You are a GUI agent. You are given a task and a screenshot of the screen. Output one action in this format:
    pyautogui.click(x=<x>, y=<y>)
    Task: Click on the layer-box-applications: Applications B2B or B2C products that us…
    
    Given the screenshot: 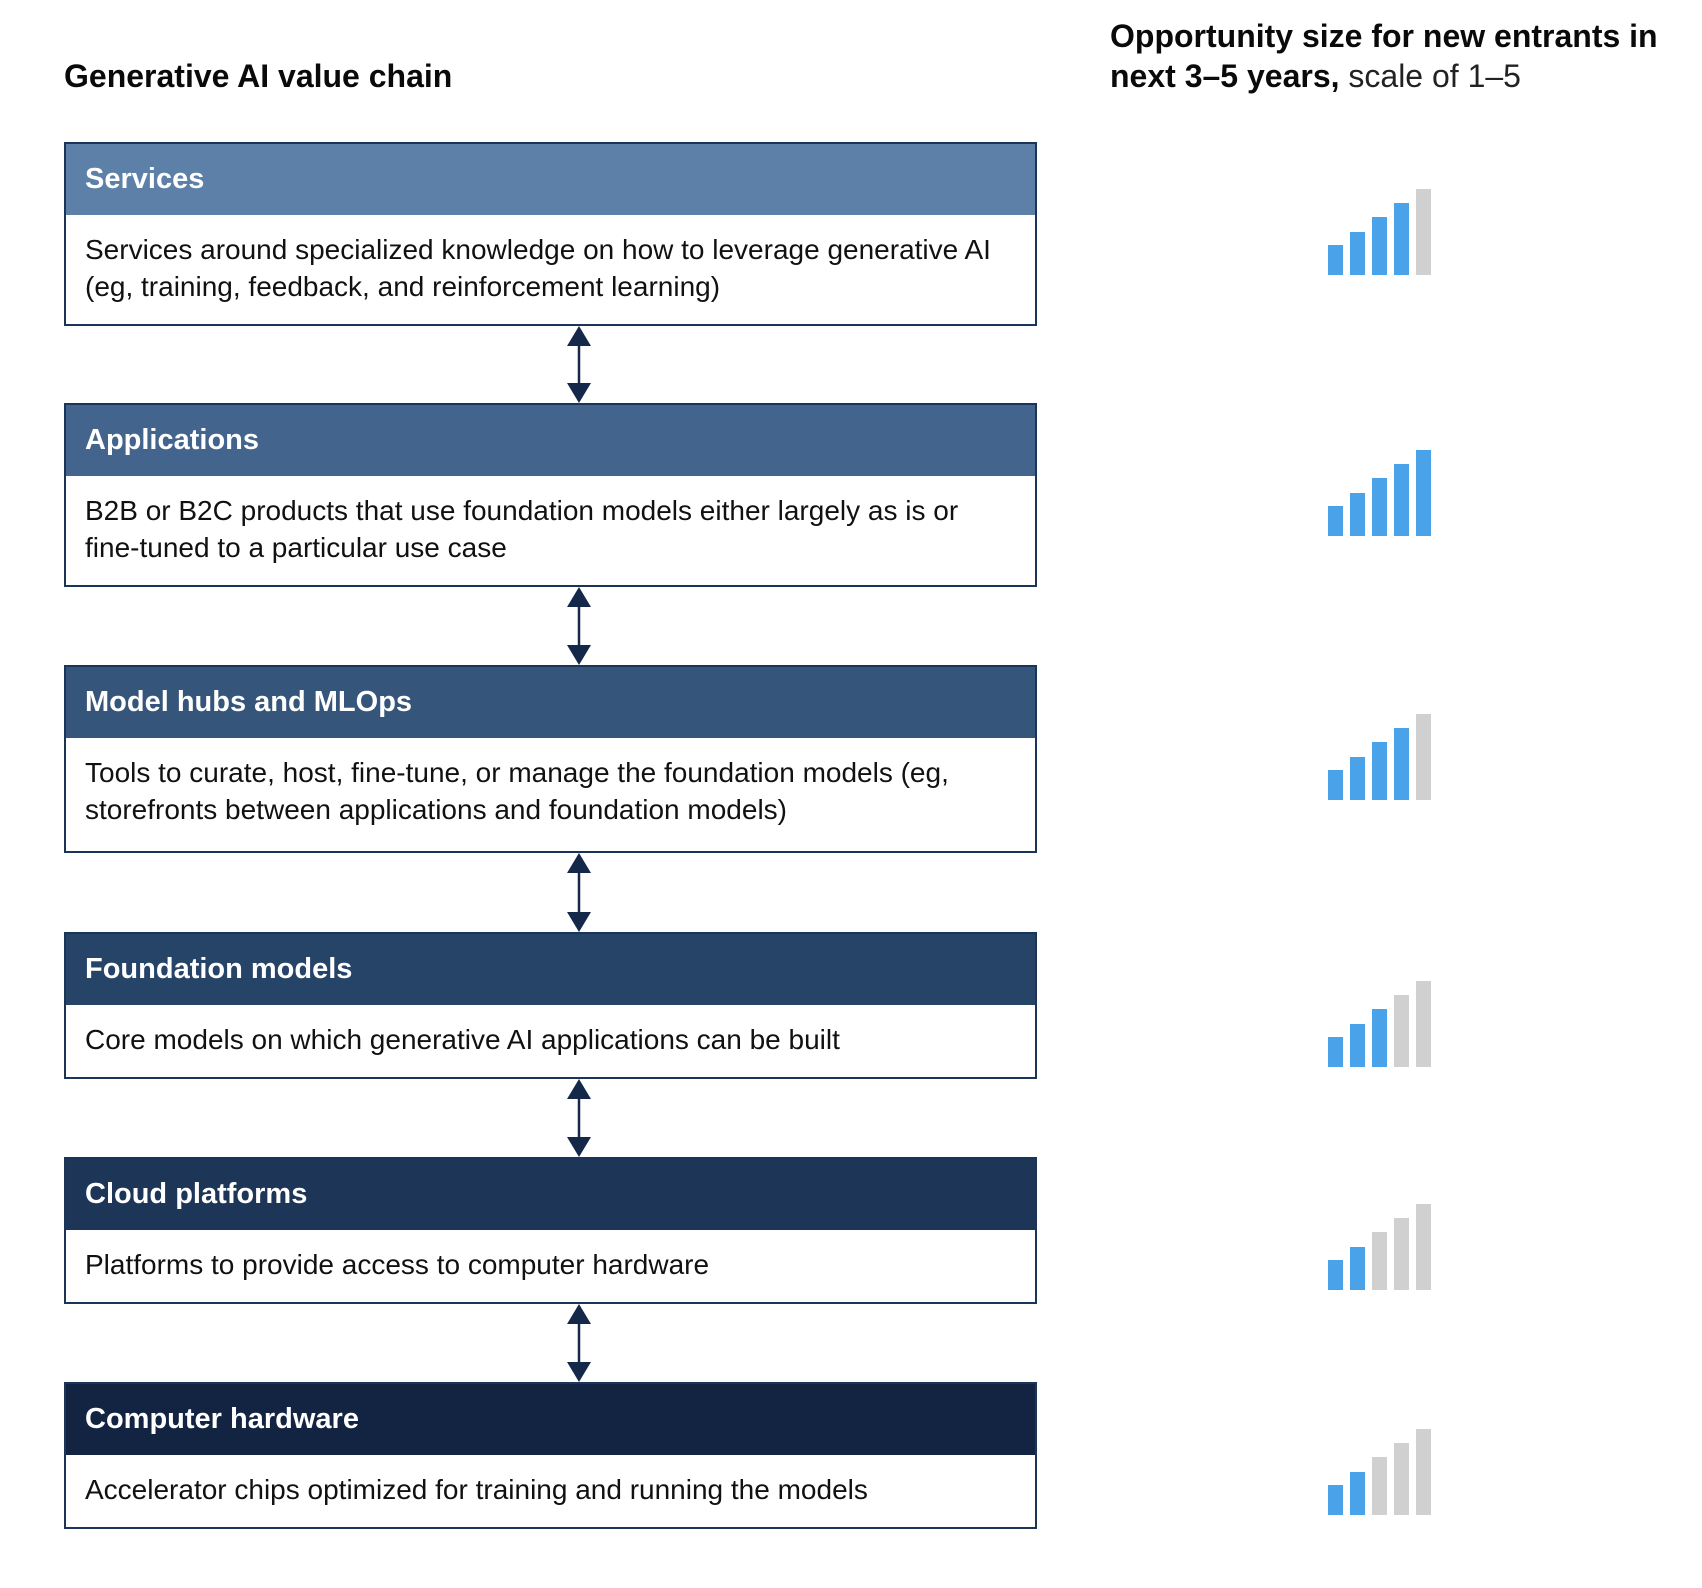 What is the action you would take?
    pyautogui.click(x=550, y=495)
    